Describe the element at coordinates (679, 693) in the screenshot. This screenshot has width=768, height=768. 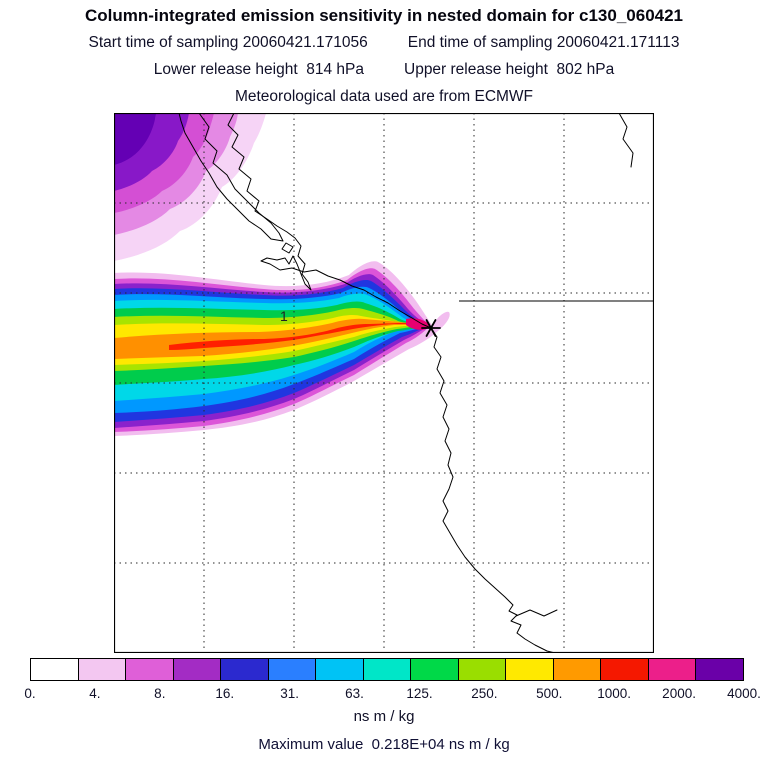
I see `colorbar-tick-label: 2000.` at that location.